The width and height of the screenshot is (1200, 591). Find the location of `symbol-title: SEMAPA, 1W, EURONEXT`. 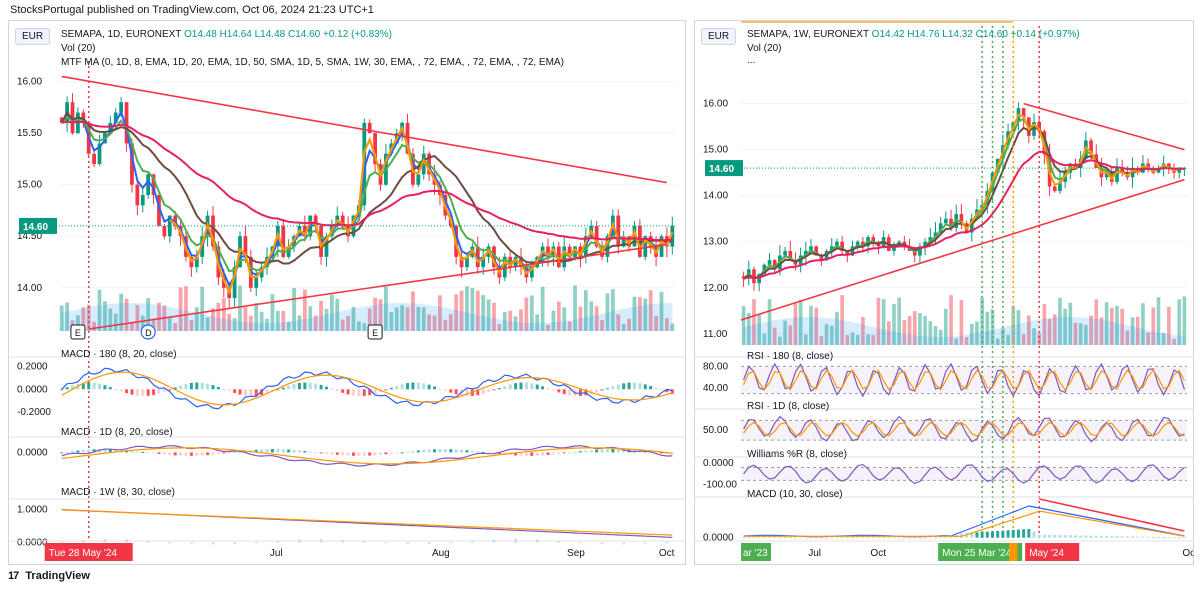

symbol-title: SEMAPA, 1W, EURONEXT is located at coordinates (808, 34).